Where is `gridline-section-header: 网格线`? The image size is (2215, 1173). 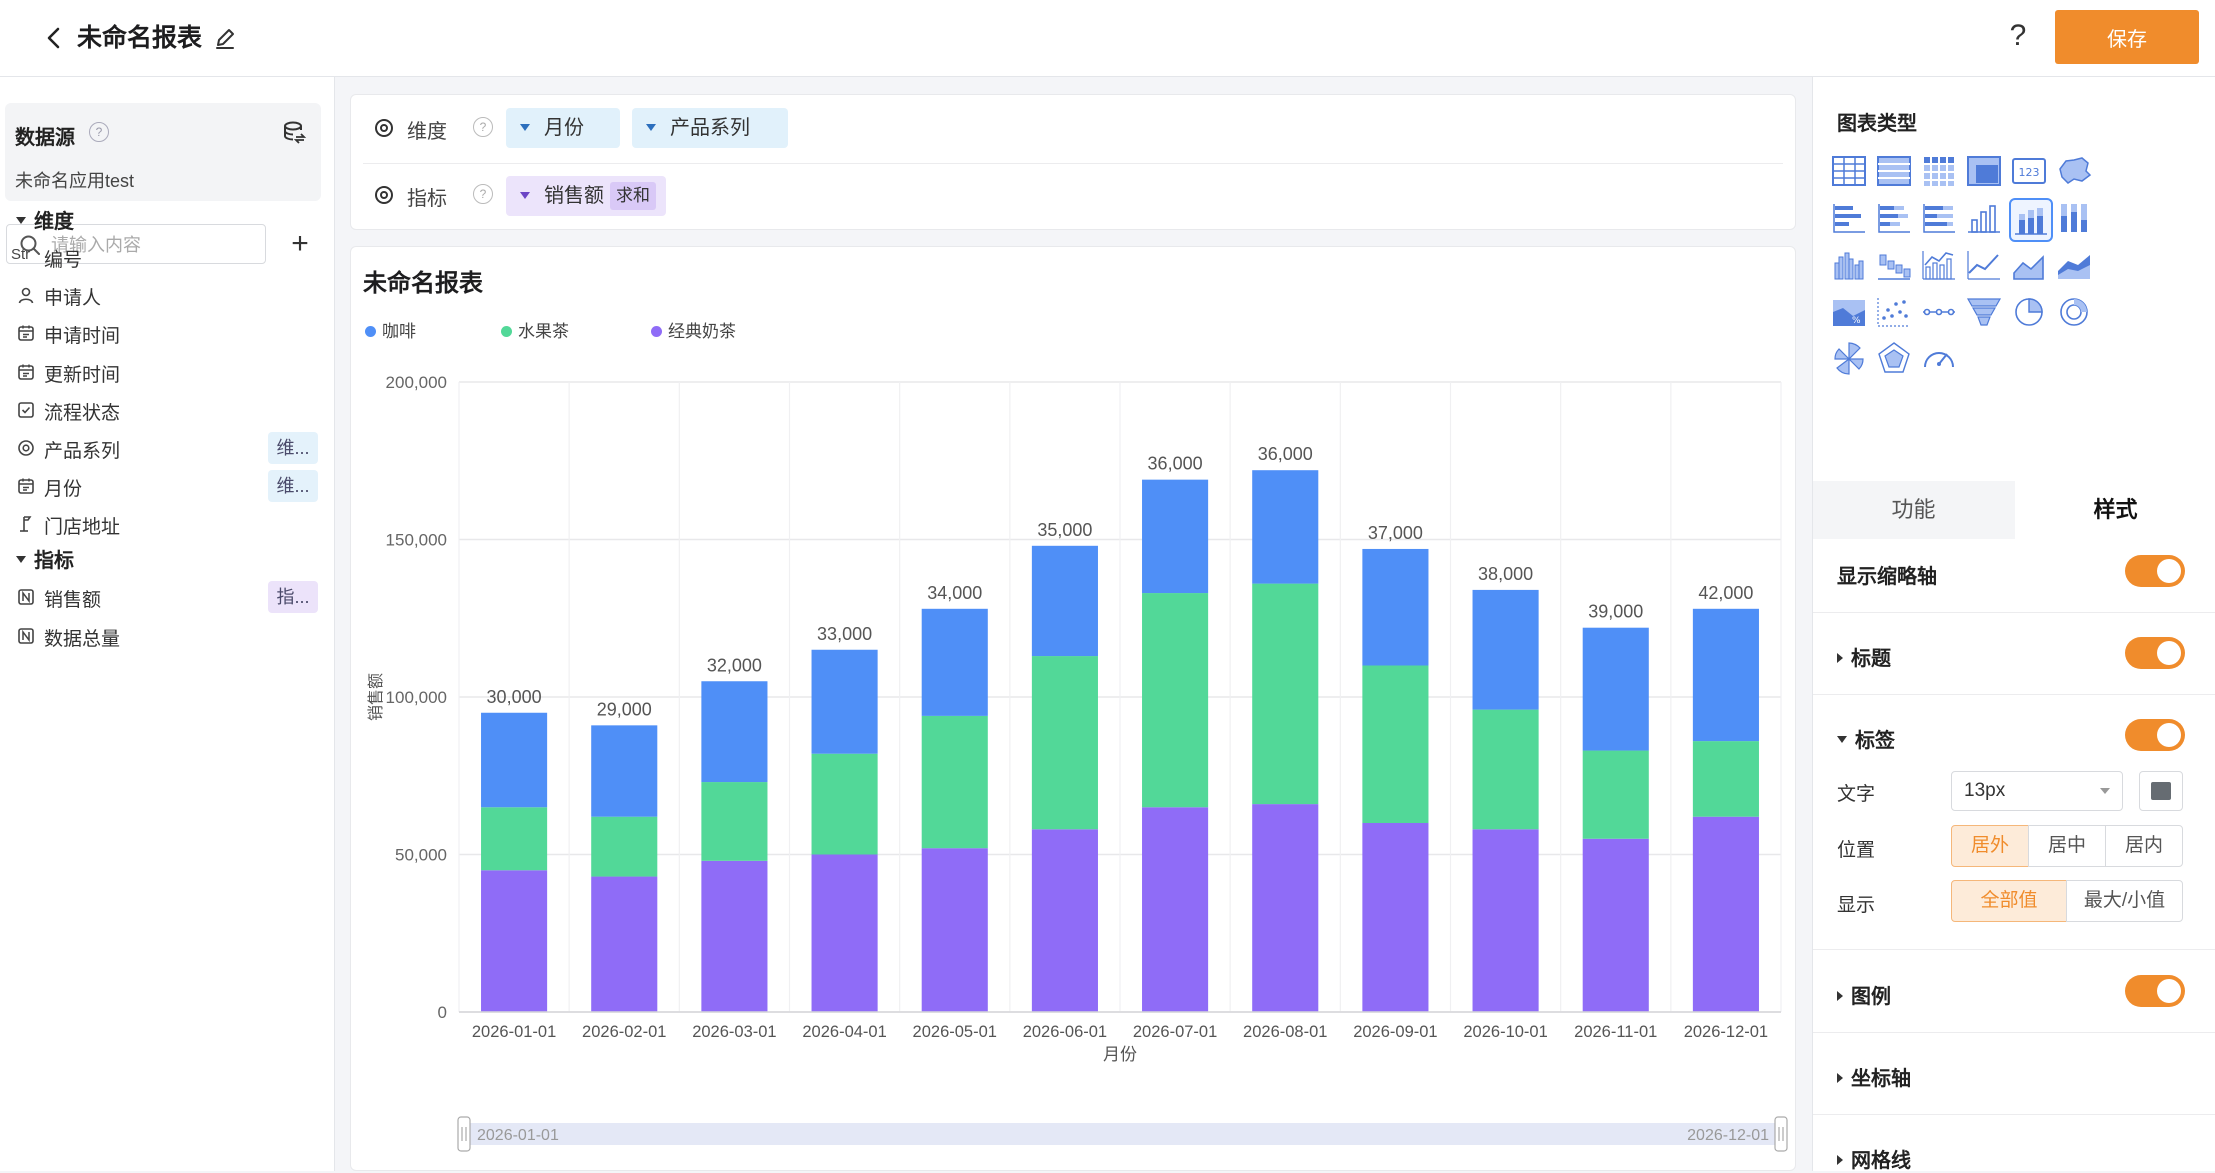
gridline-section-header: 网格线 is located at coordinates (1874, 1158).